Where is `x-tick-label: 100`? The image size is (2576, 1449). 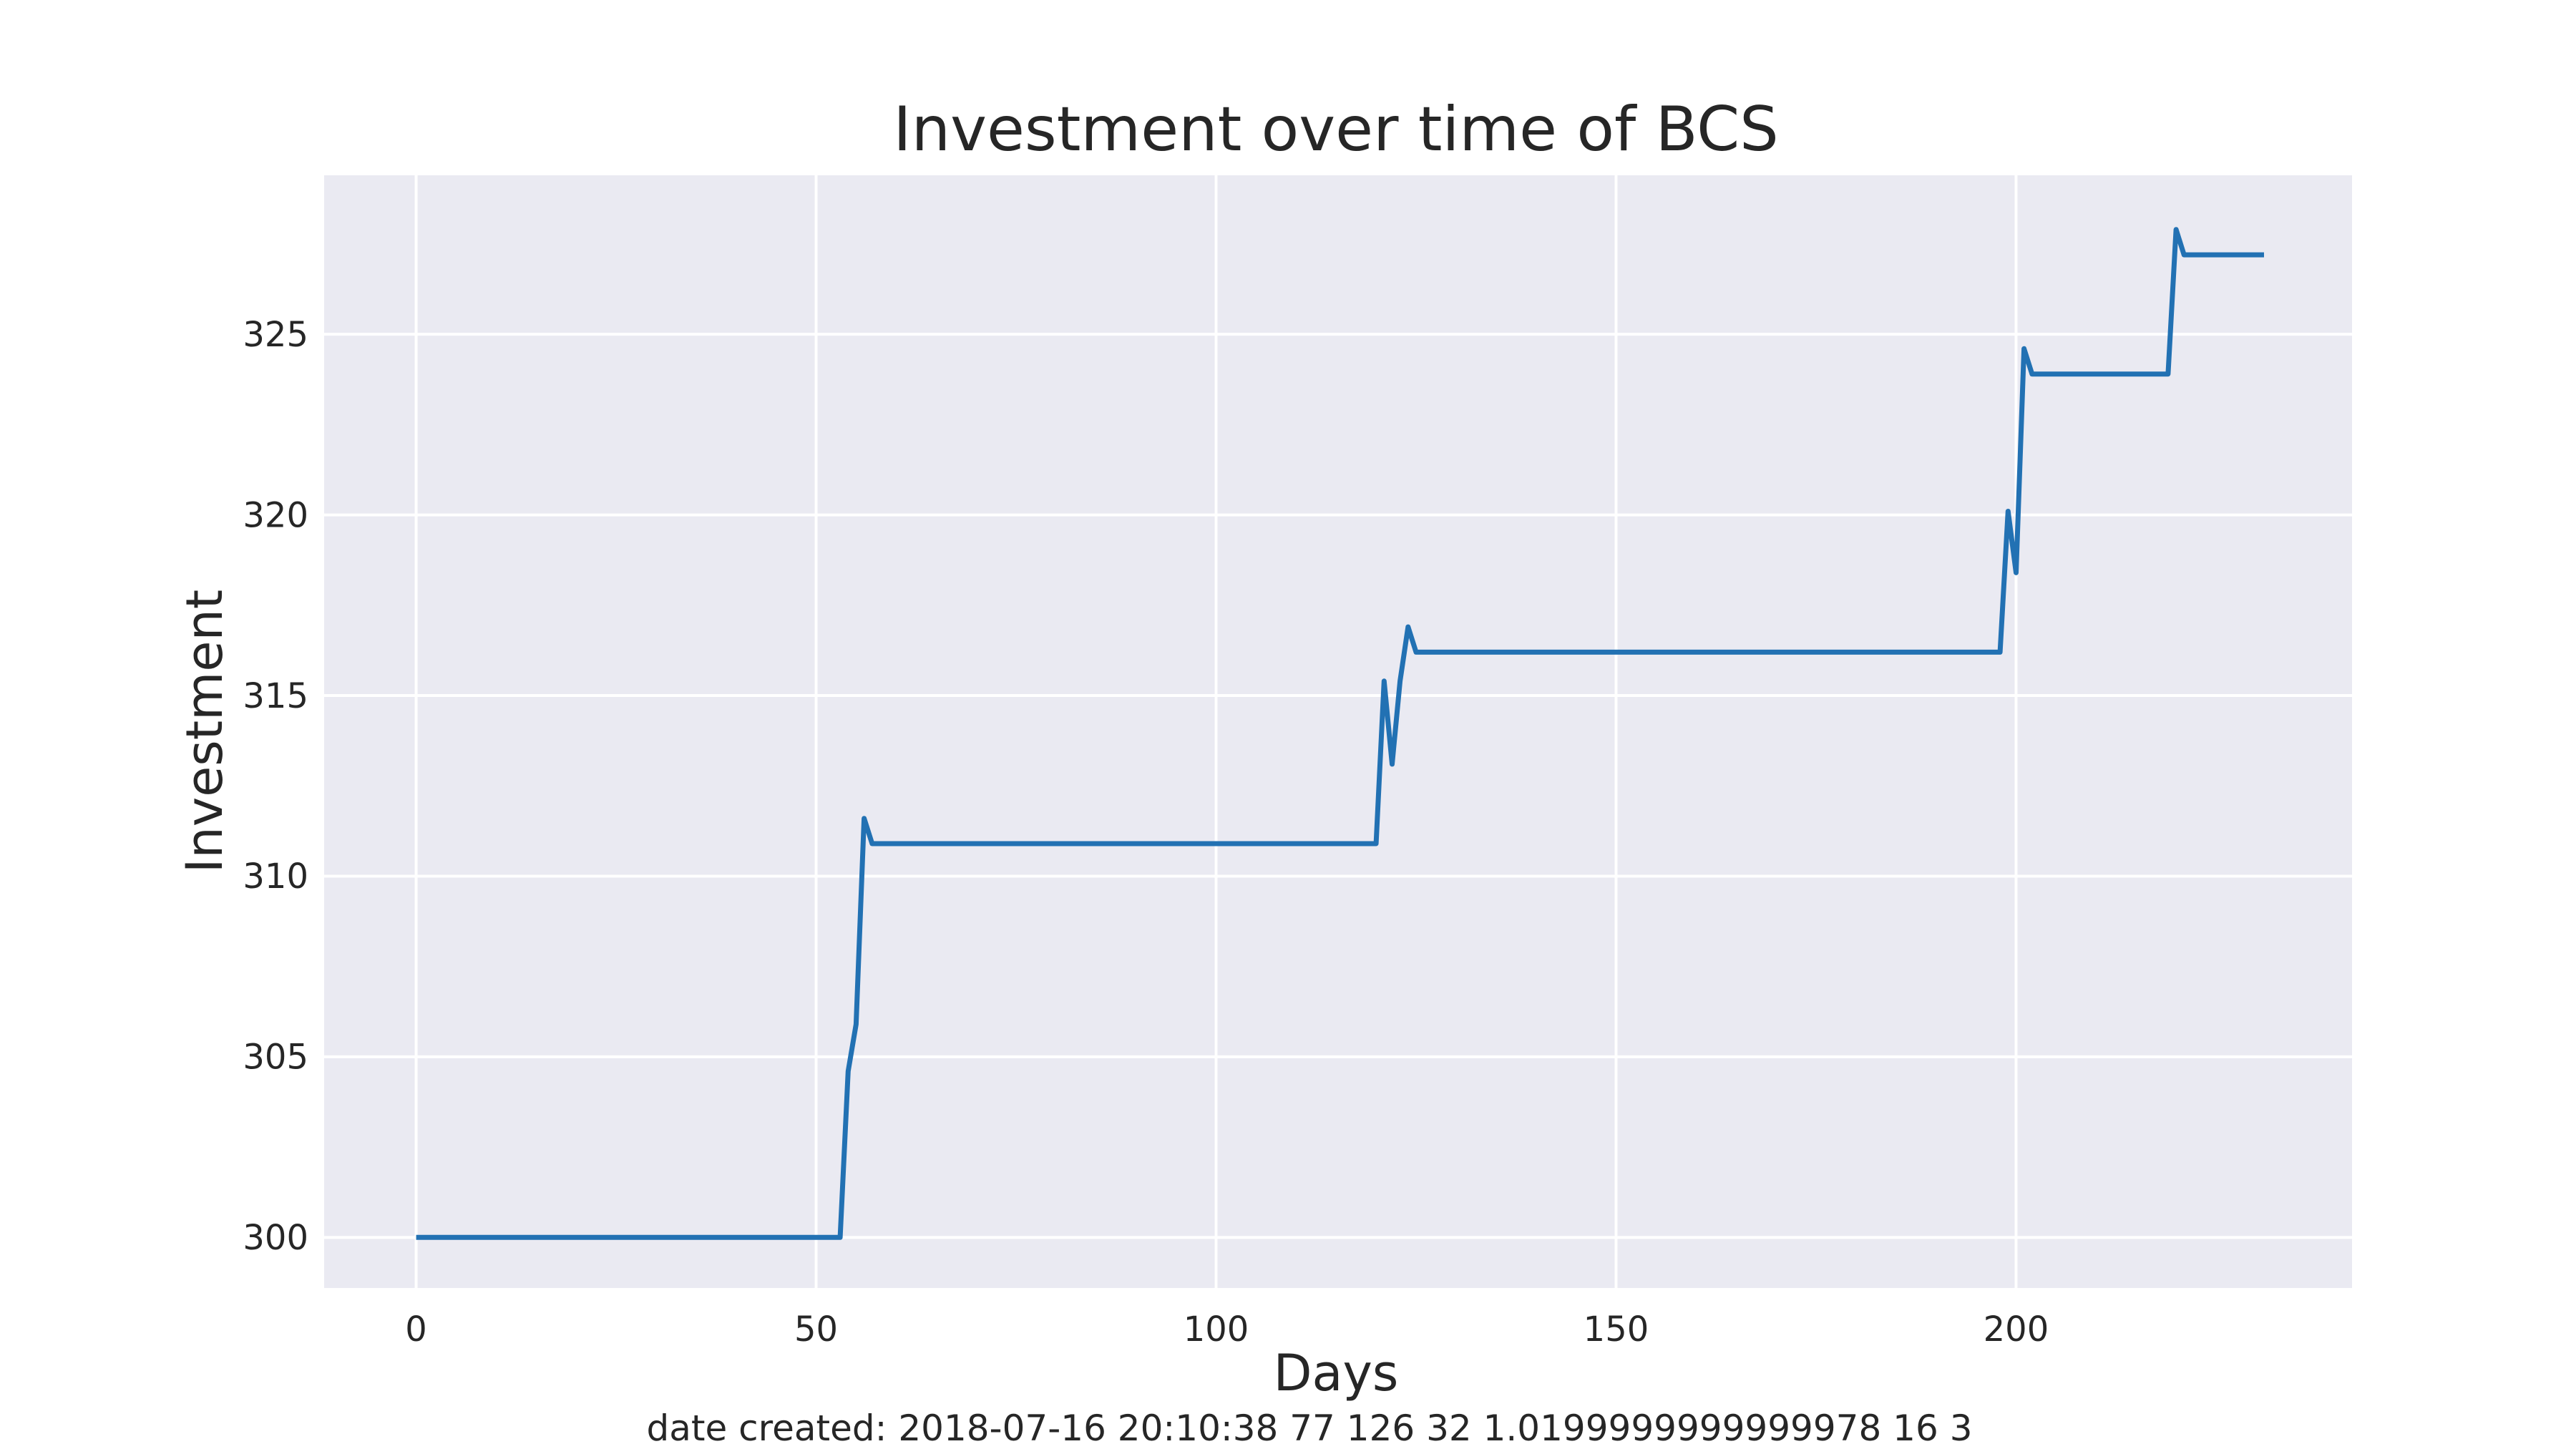
x-tick-label: 100 is located at coordinates (1216, 1329).